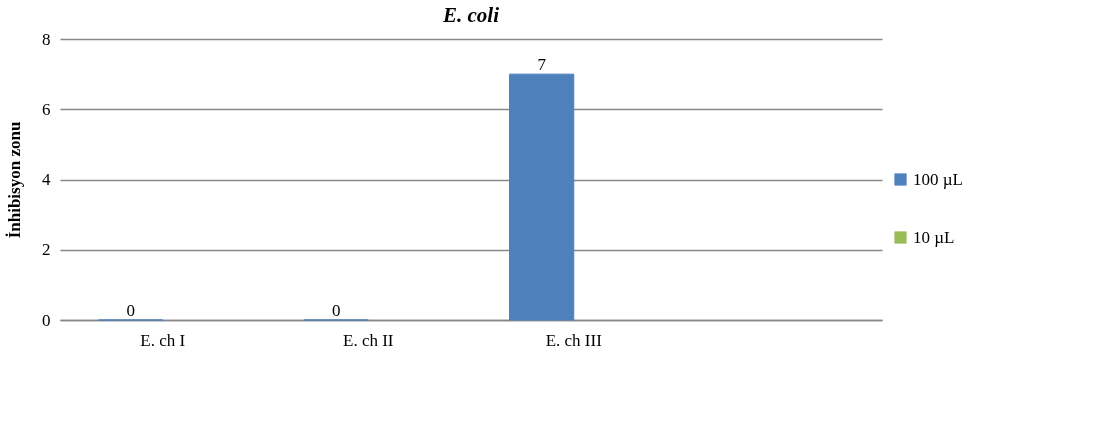 The height and width of the screenshot is (421, 1107). Describe the element at coordinates (46, 39) in the screenshot. I see `y-tick-label: 8` at that location.